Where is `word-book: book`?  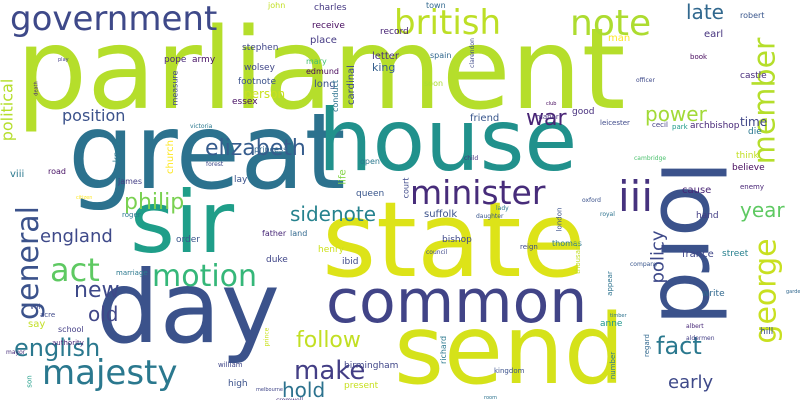
word-book: book is located at coordinates (699, 57).